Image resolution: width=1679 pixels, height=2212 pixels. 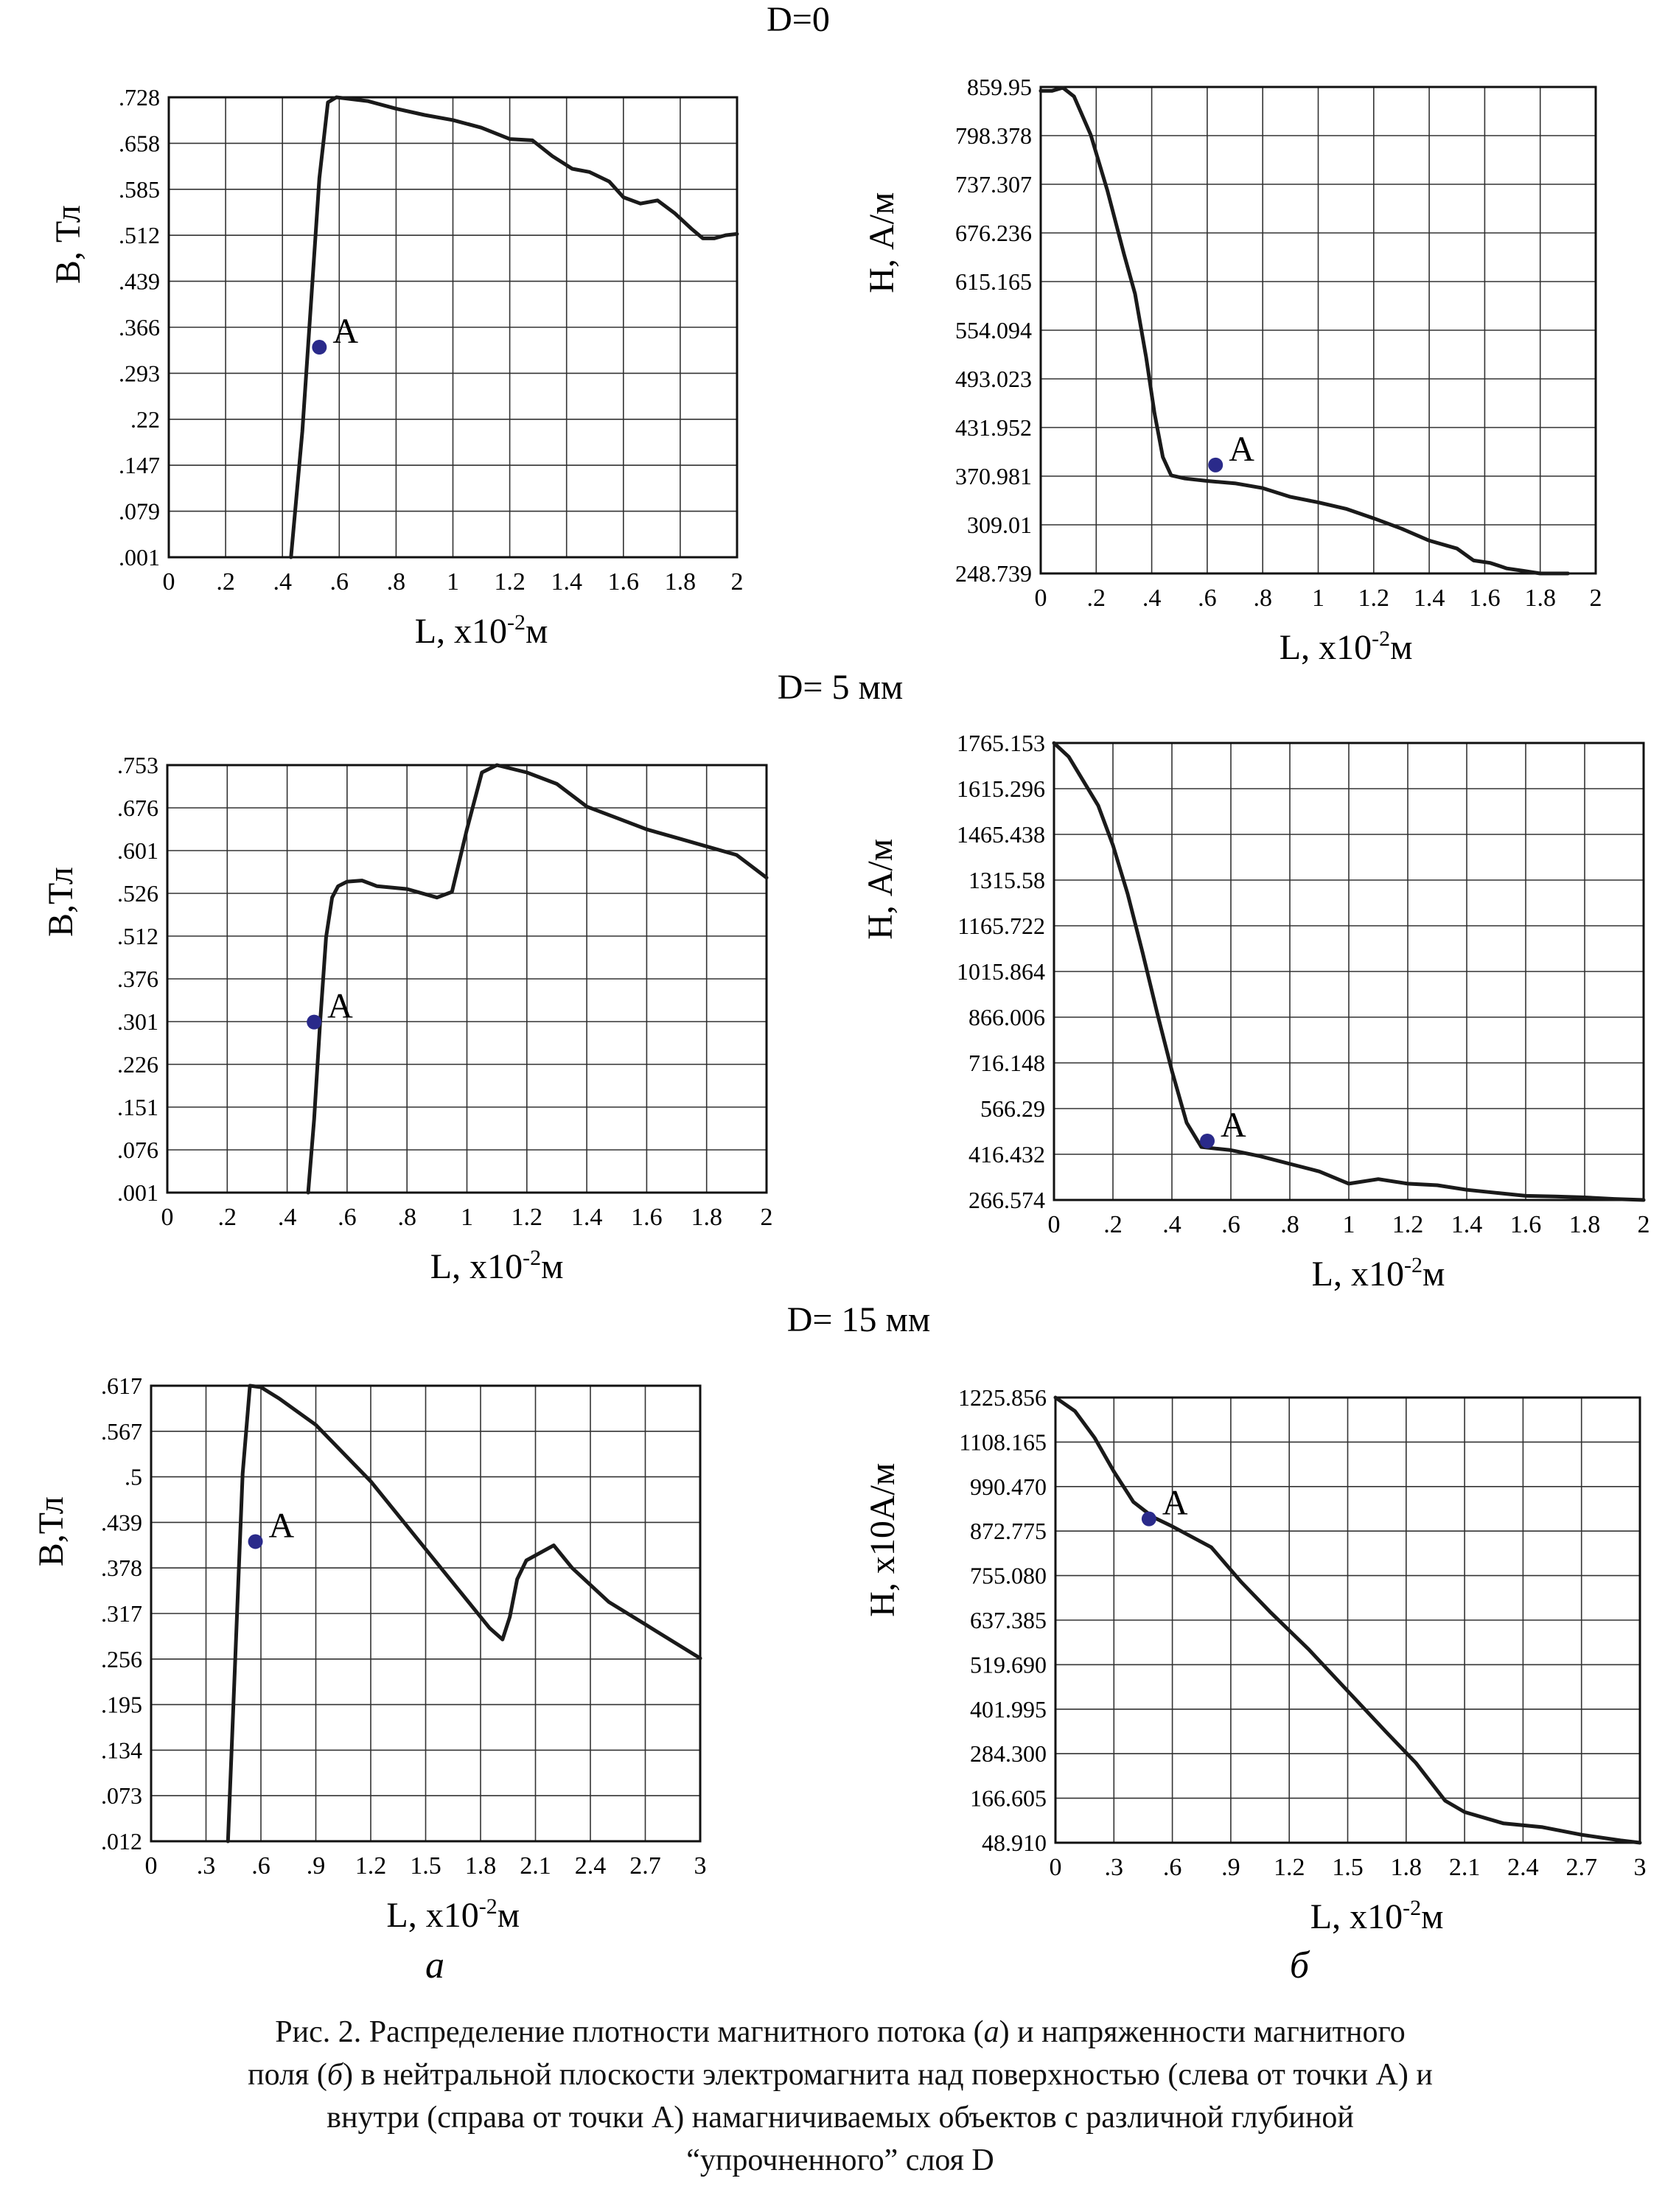 What do you see at coordinates (137, 1064) in the screenshot?
I see `y-tick-label: .226` at bounding box center [137, 1064].